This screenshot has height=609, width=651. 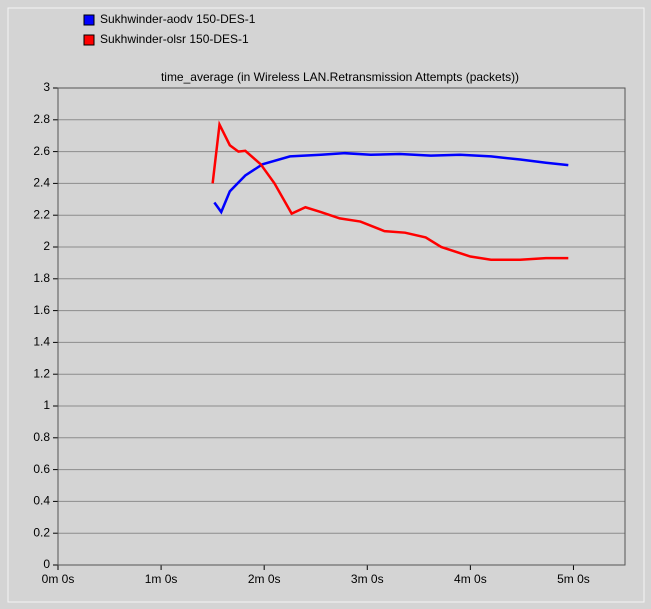 I want to click on y-tick-label: 2, so click(x=46, y=246).